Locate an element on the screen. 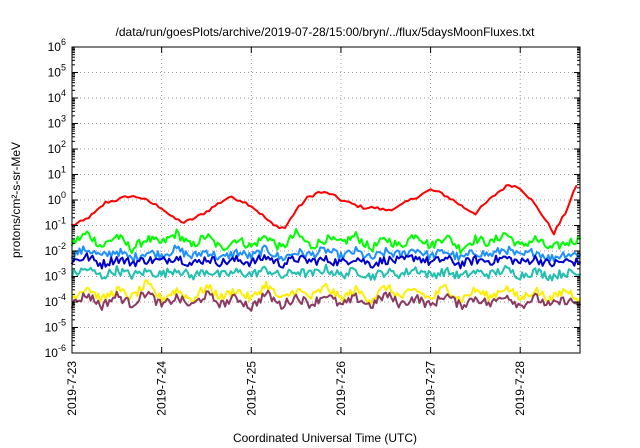  y-tick-label: 10⁻⁶ is located at coordinates (55, 351).